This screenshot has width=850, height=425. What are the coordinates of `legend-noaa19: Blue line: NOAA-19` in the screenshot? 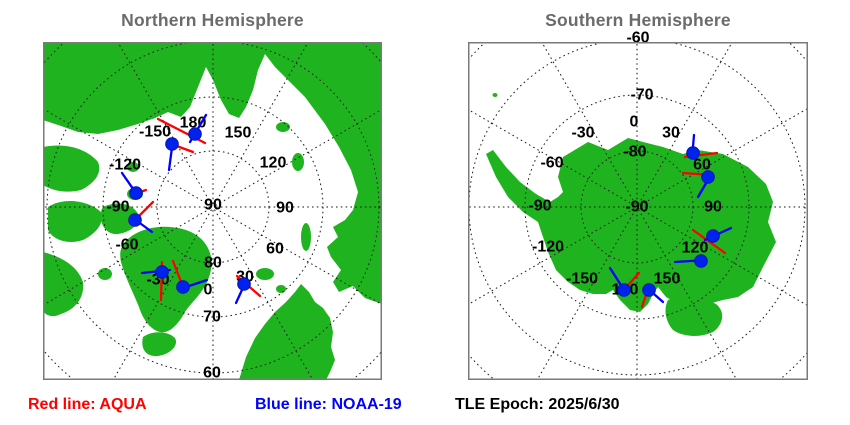 It's located at (328, 404).